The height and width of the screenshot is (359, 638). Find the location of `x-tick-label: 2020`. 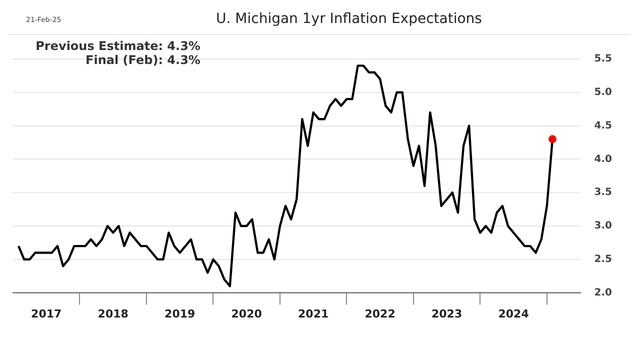

x-tick-label: 2020 is located at coordinates (246, 313).